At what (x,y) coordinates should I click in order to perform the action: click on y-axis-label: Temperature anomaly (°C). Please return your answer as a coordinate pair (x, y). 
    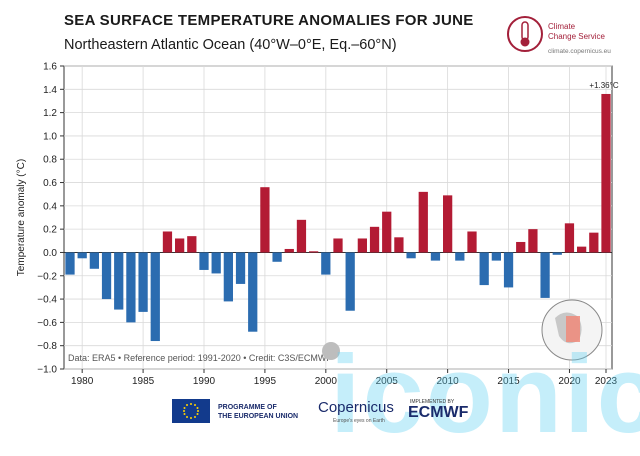
    Looking at the image, I should click on (21, 217).